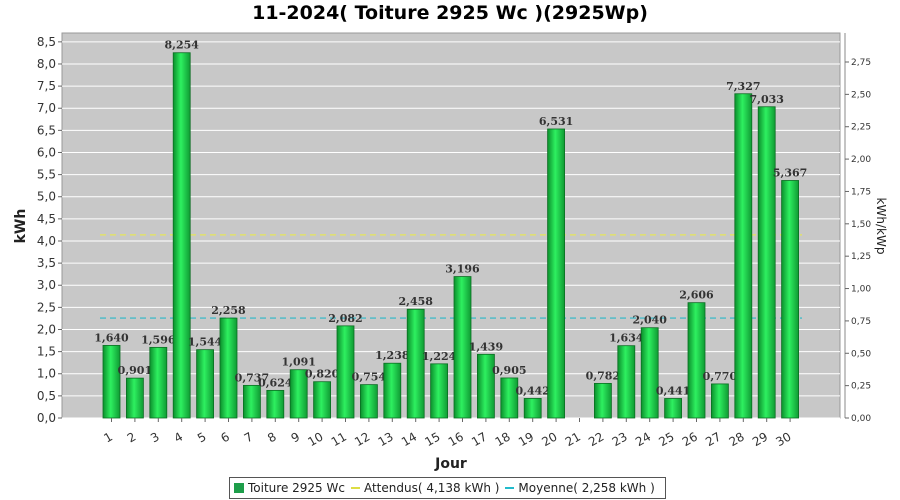 The width and height of the screenshot is (900, 500). What do you see at coordinates (666, 439) in the screenshot?
I see `x-tick-label: 25` at bounding box center [666, 439].